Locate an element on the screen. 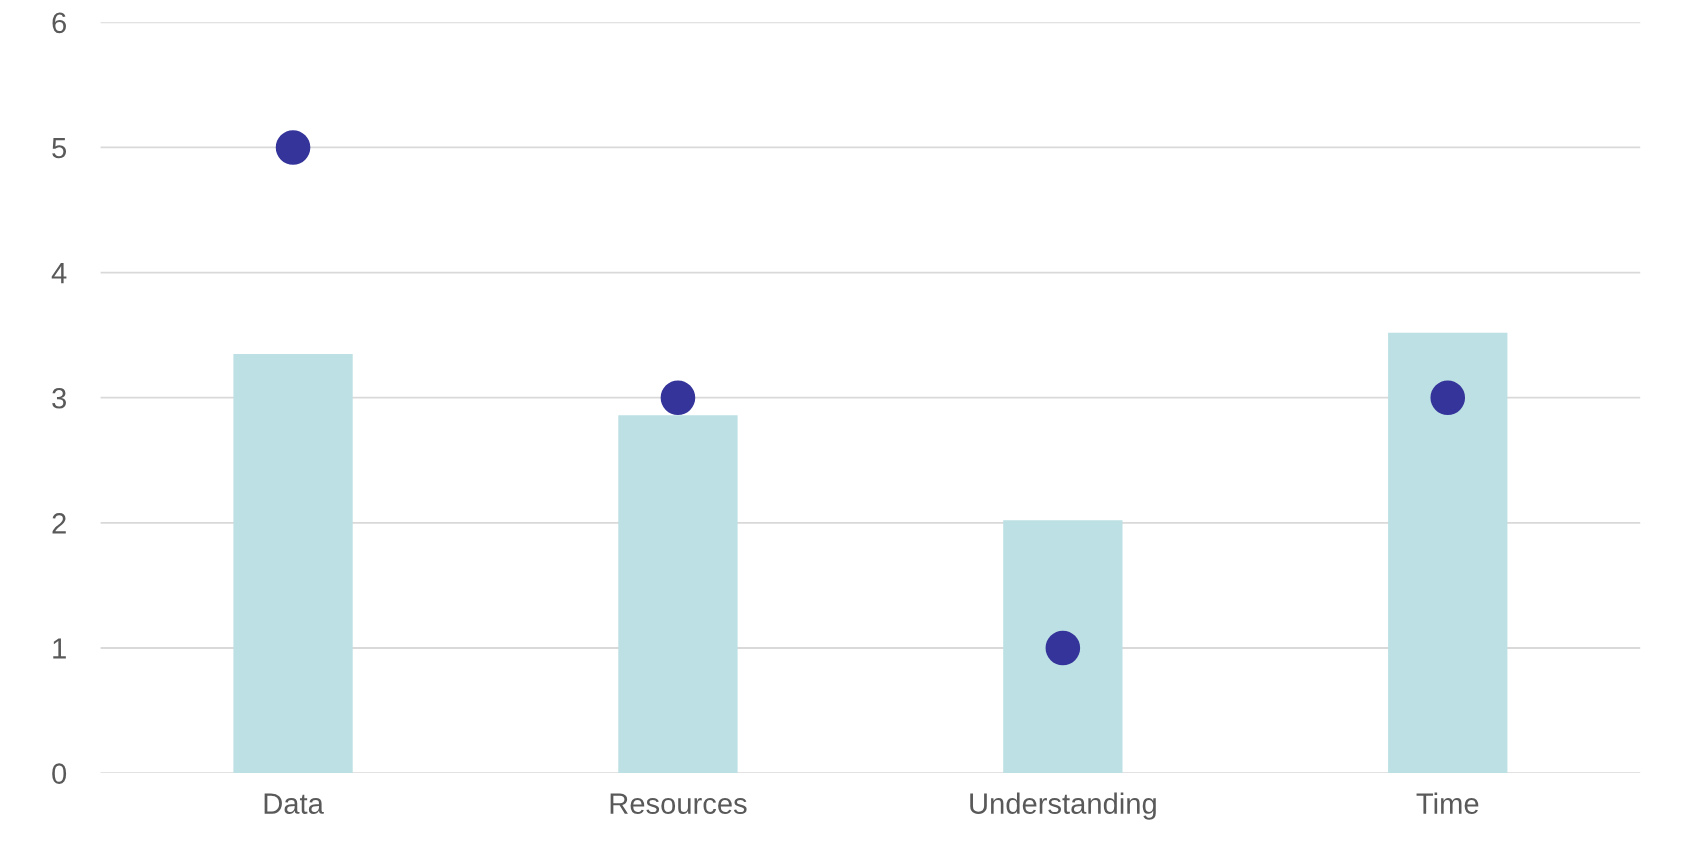  x-tick-label: Data is located at coordinates (294, 803).